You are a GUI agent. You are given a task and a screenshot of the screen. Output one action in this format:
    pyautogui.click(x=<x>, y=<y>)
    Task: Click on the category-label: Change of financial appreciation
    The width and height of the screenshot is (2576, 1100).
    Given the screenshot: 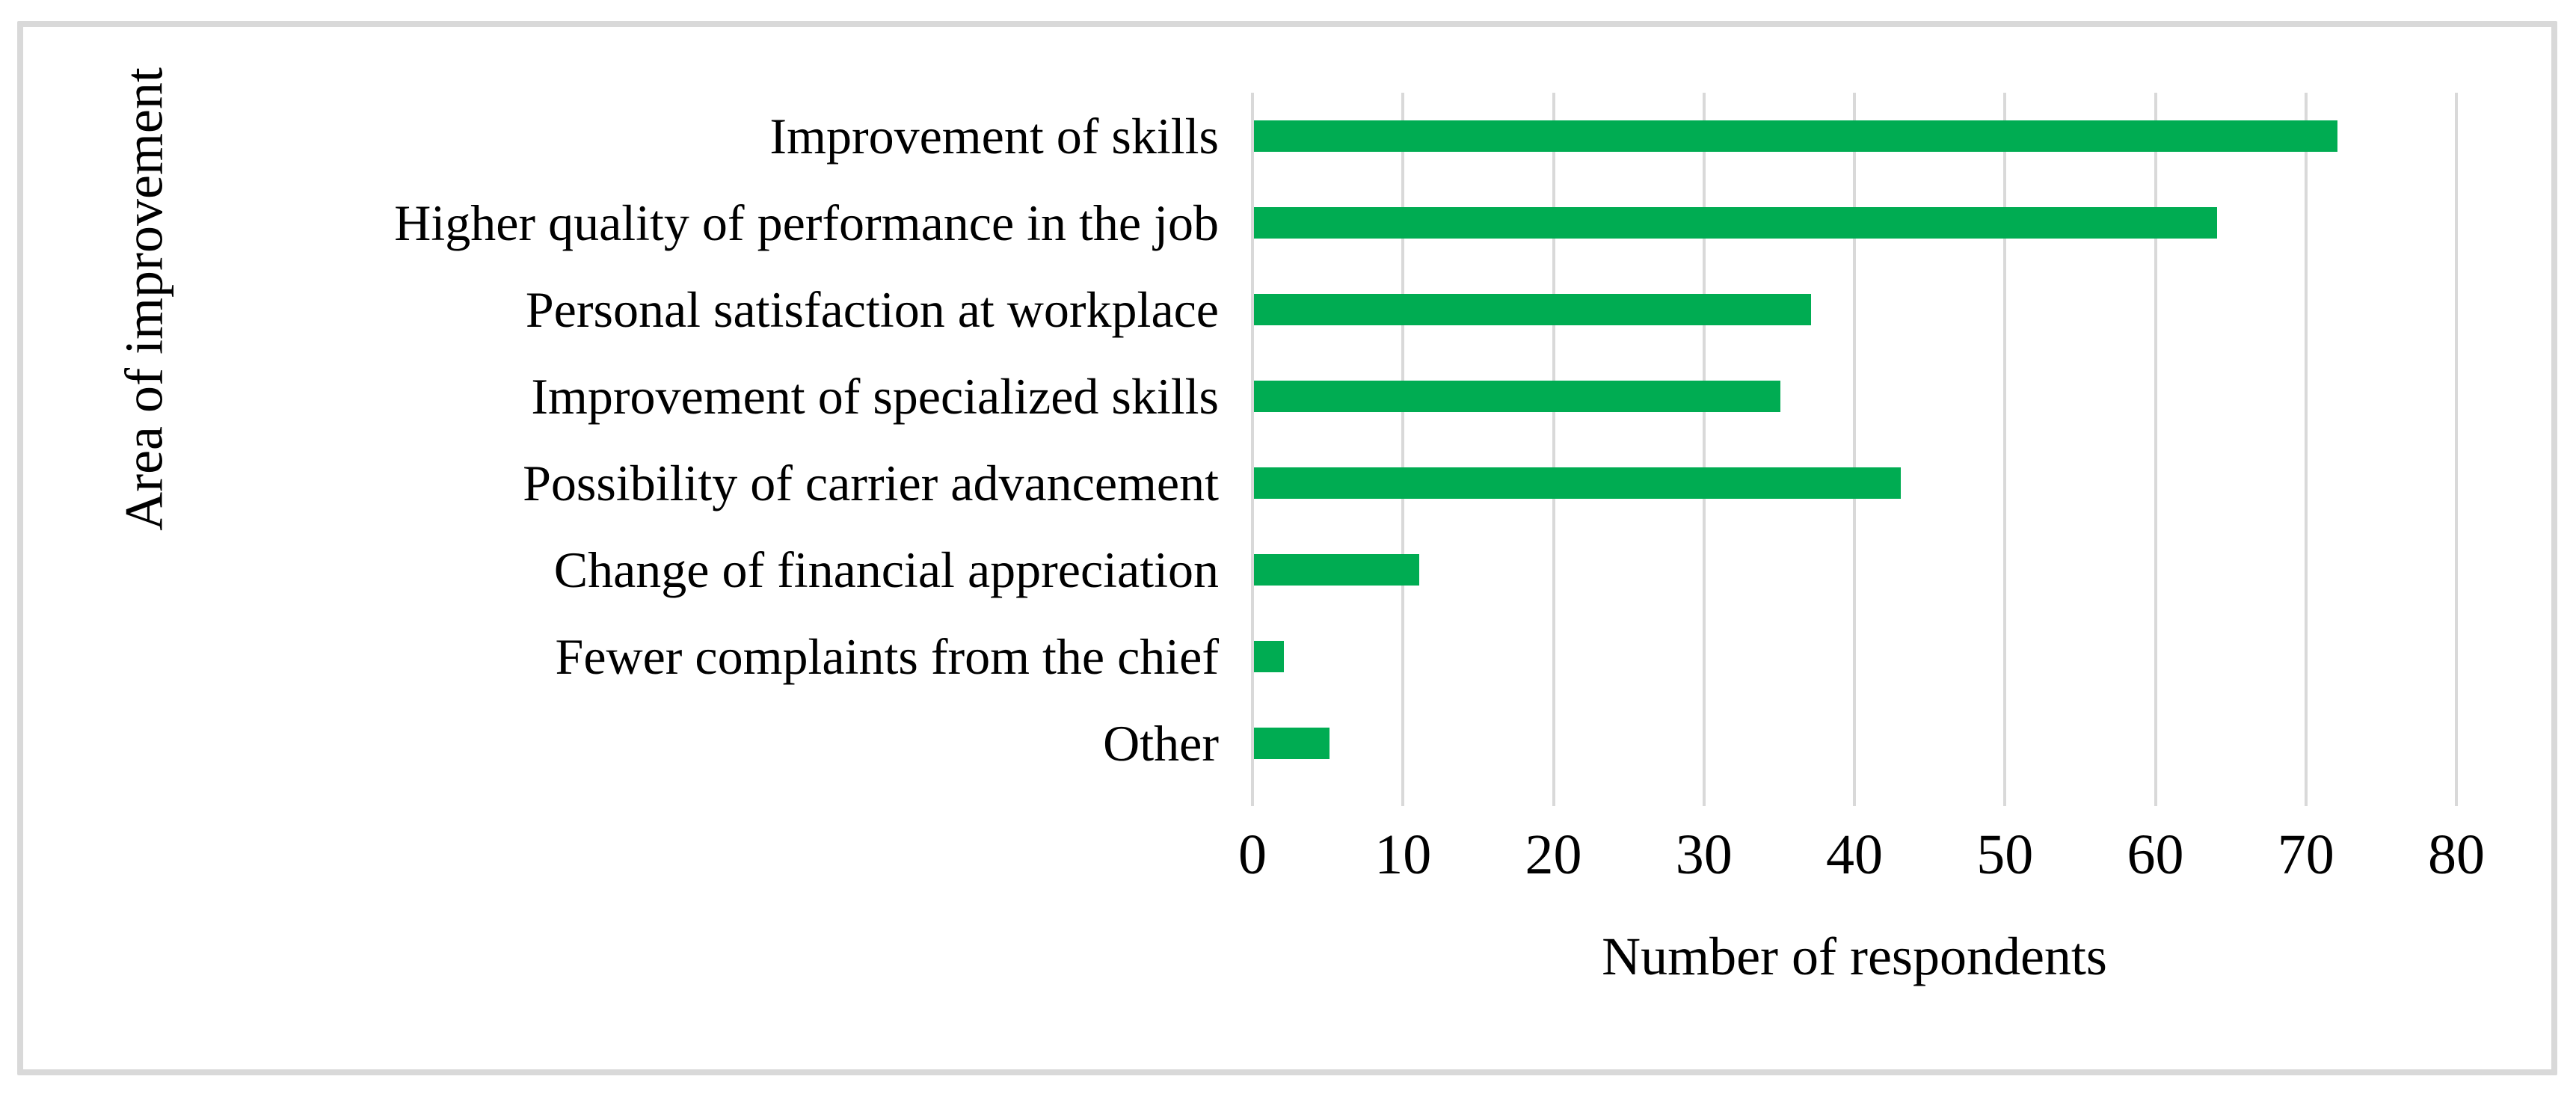 What is the action you would take?
    pyautogui.click(x=886, y=569)
    